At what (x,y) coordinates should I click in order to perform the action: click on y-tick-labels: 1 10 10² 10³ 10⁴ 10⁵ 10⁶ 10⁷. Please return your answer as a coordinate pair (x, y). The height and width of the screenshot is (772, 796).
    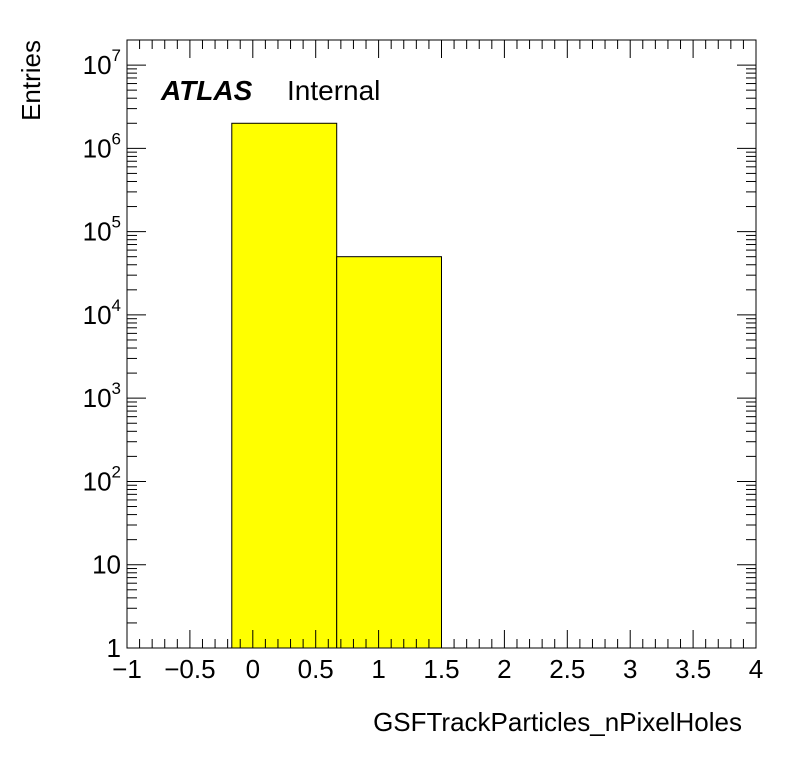
    Looking at the image, I should click on (102, 354).